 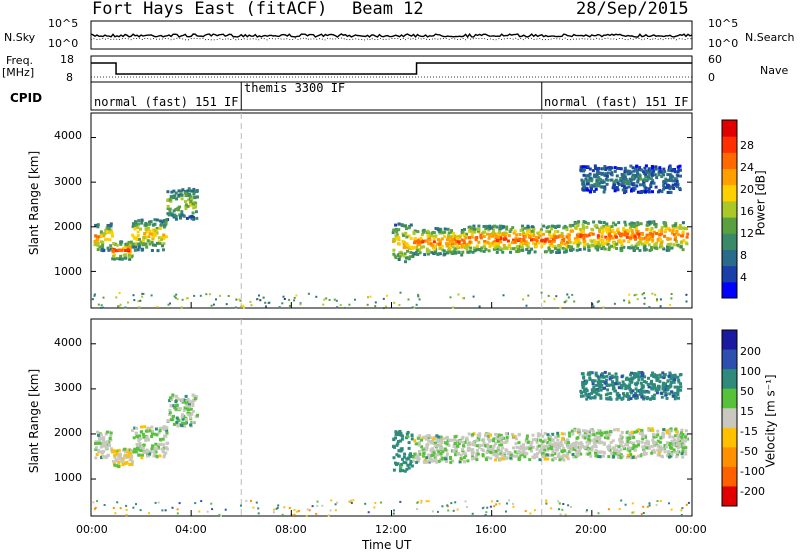 What do you see at coordinates (752, 491) in the screenshot?
I see `vel-cbar-tick-neg200: -200` at bounding box center [752, 491].